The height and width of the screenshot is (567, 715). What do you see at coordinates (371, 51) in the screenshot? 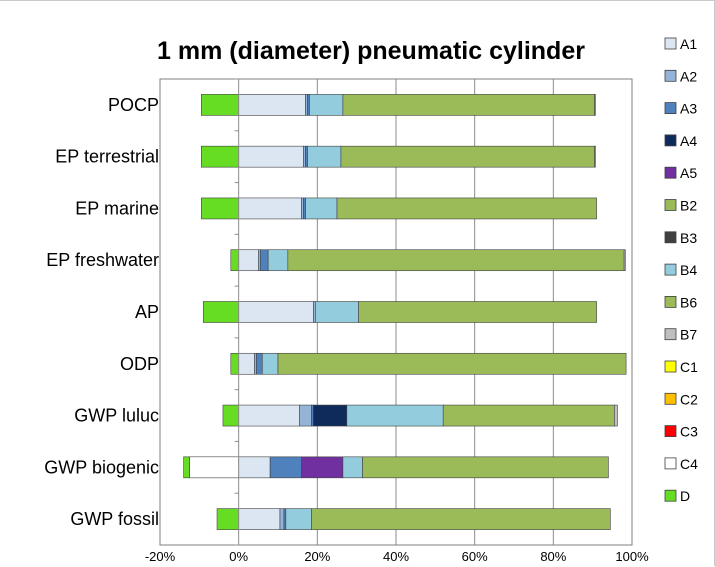
I see `chart-title: 1 mm (diameter) pneumatic cylinder` at bounding box center [371, 51].